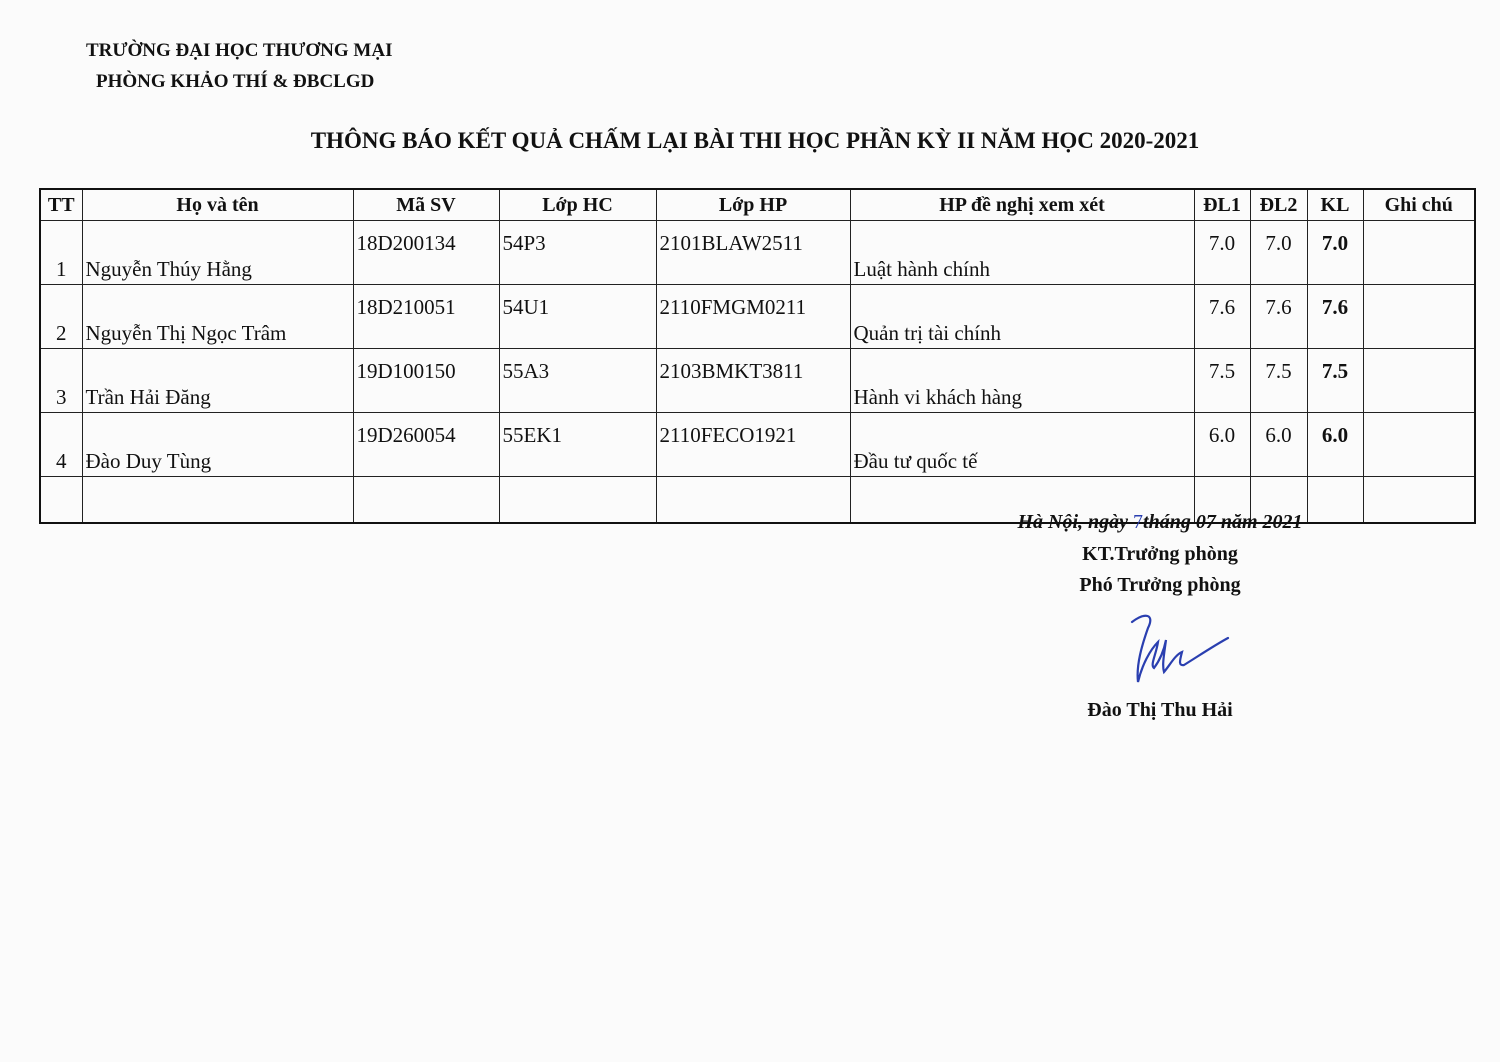 This screenshot has width=1500, height=1062. What do you see at coordinates (753, 380) in the screenshot?
I see `cell-lophp: 2103BMKT3811` at bounding box center [753, 380].